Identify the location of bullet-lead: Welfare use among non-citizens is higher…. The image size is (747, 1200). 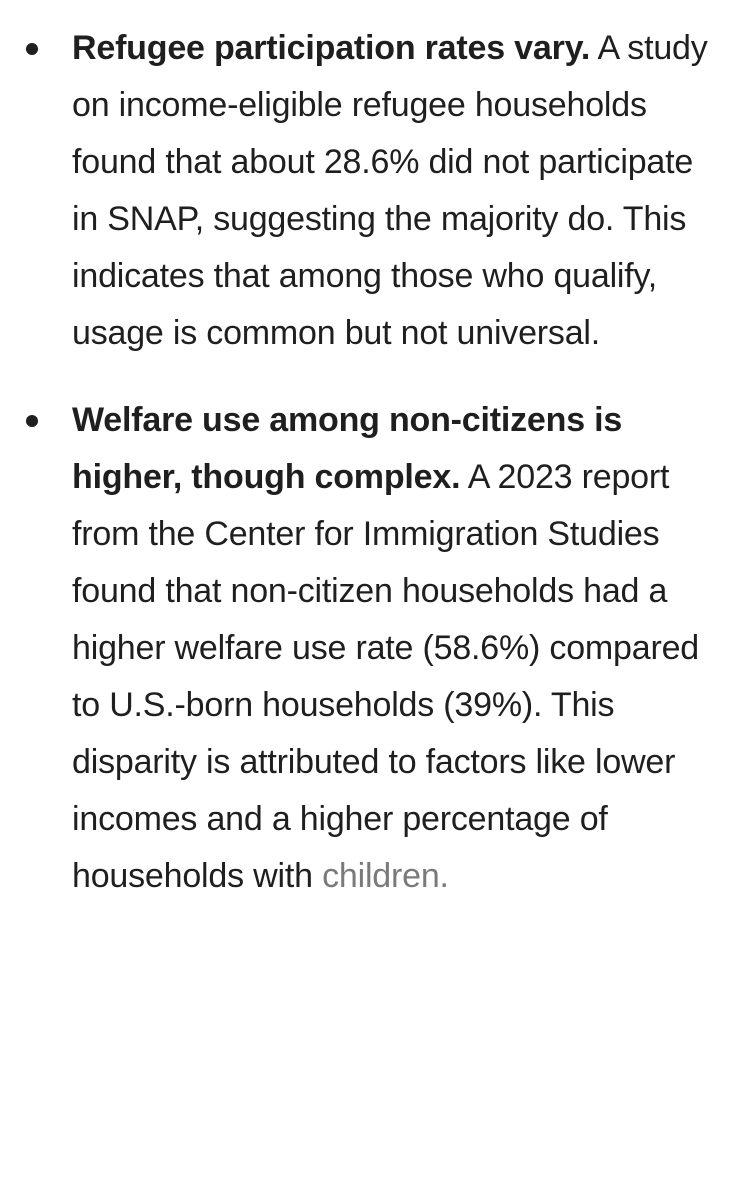
(347, 448).